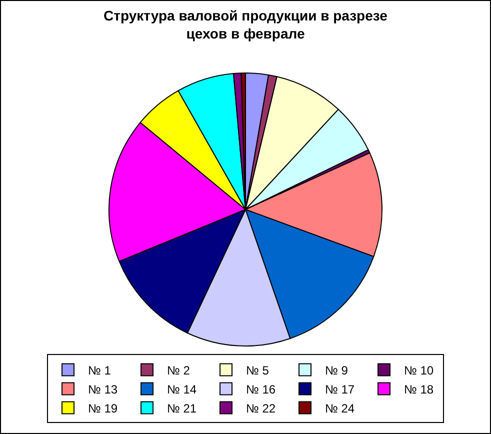 This screenshot has height=434, width=491. Describe the element at coordinates (258, 370) in the screenshot. I see `legend-label: № 5` at that location.